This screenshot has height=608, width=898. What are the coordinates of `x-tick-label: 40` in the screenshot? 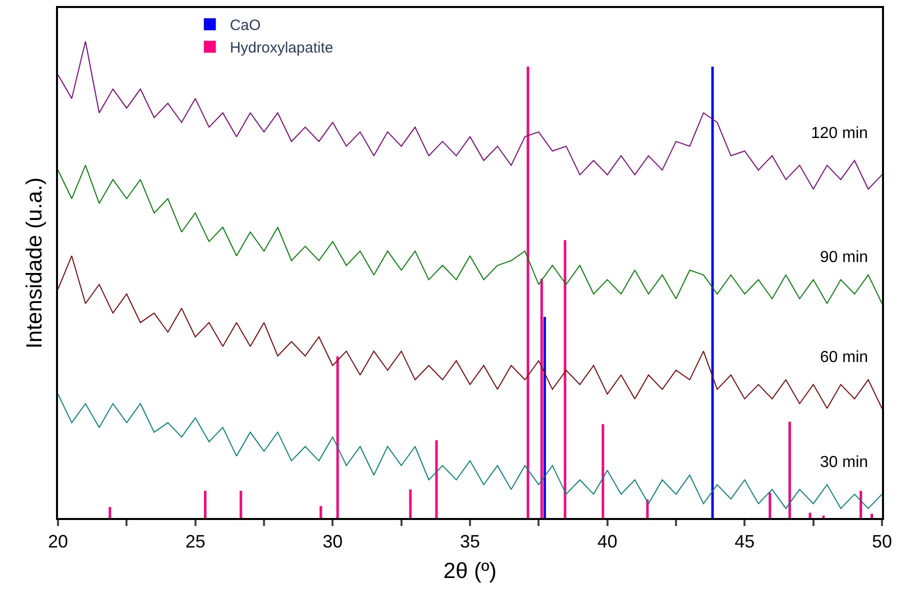 It's located at (607, 542).